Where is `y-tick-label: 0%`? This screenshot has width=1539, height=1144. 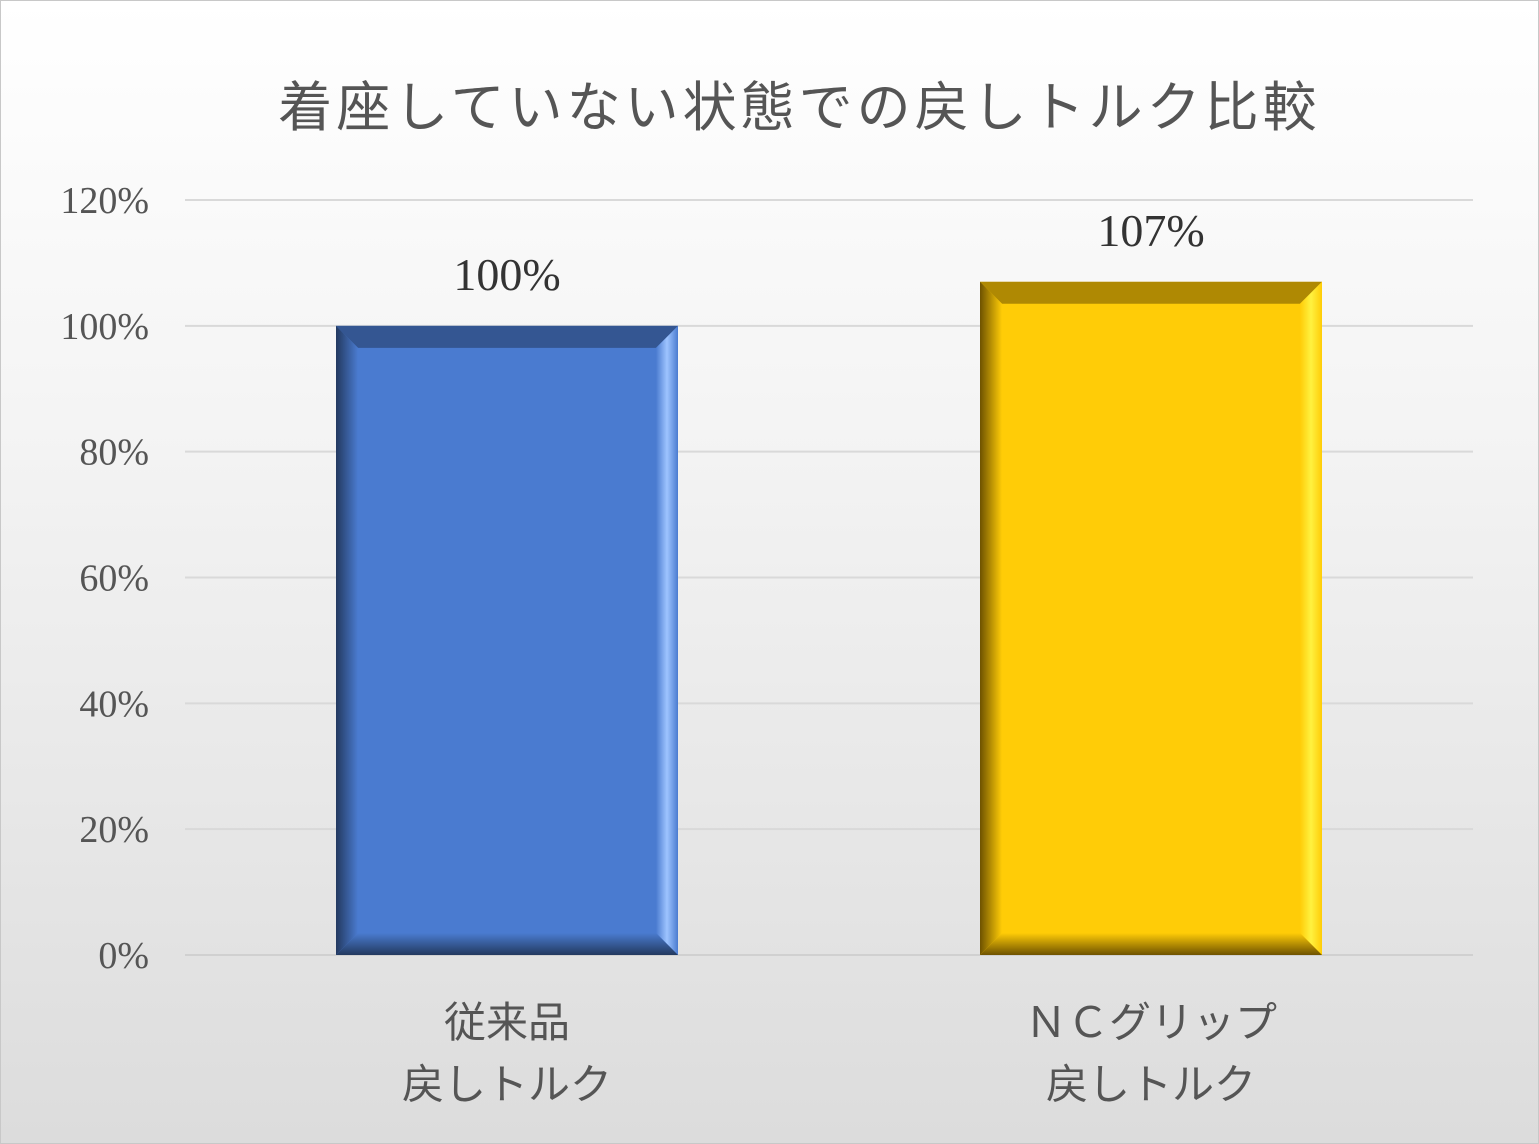
y-tick-label: 0% is located at coordinates (123, 956).